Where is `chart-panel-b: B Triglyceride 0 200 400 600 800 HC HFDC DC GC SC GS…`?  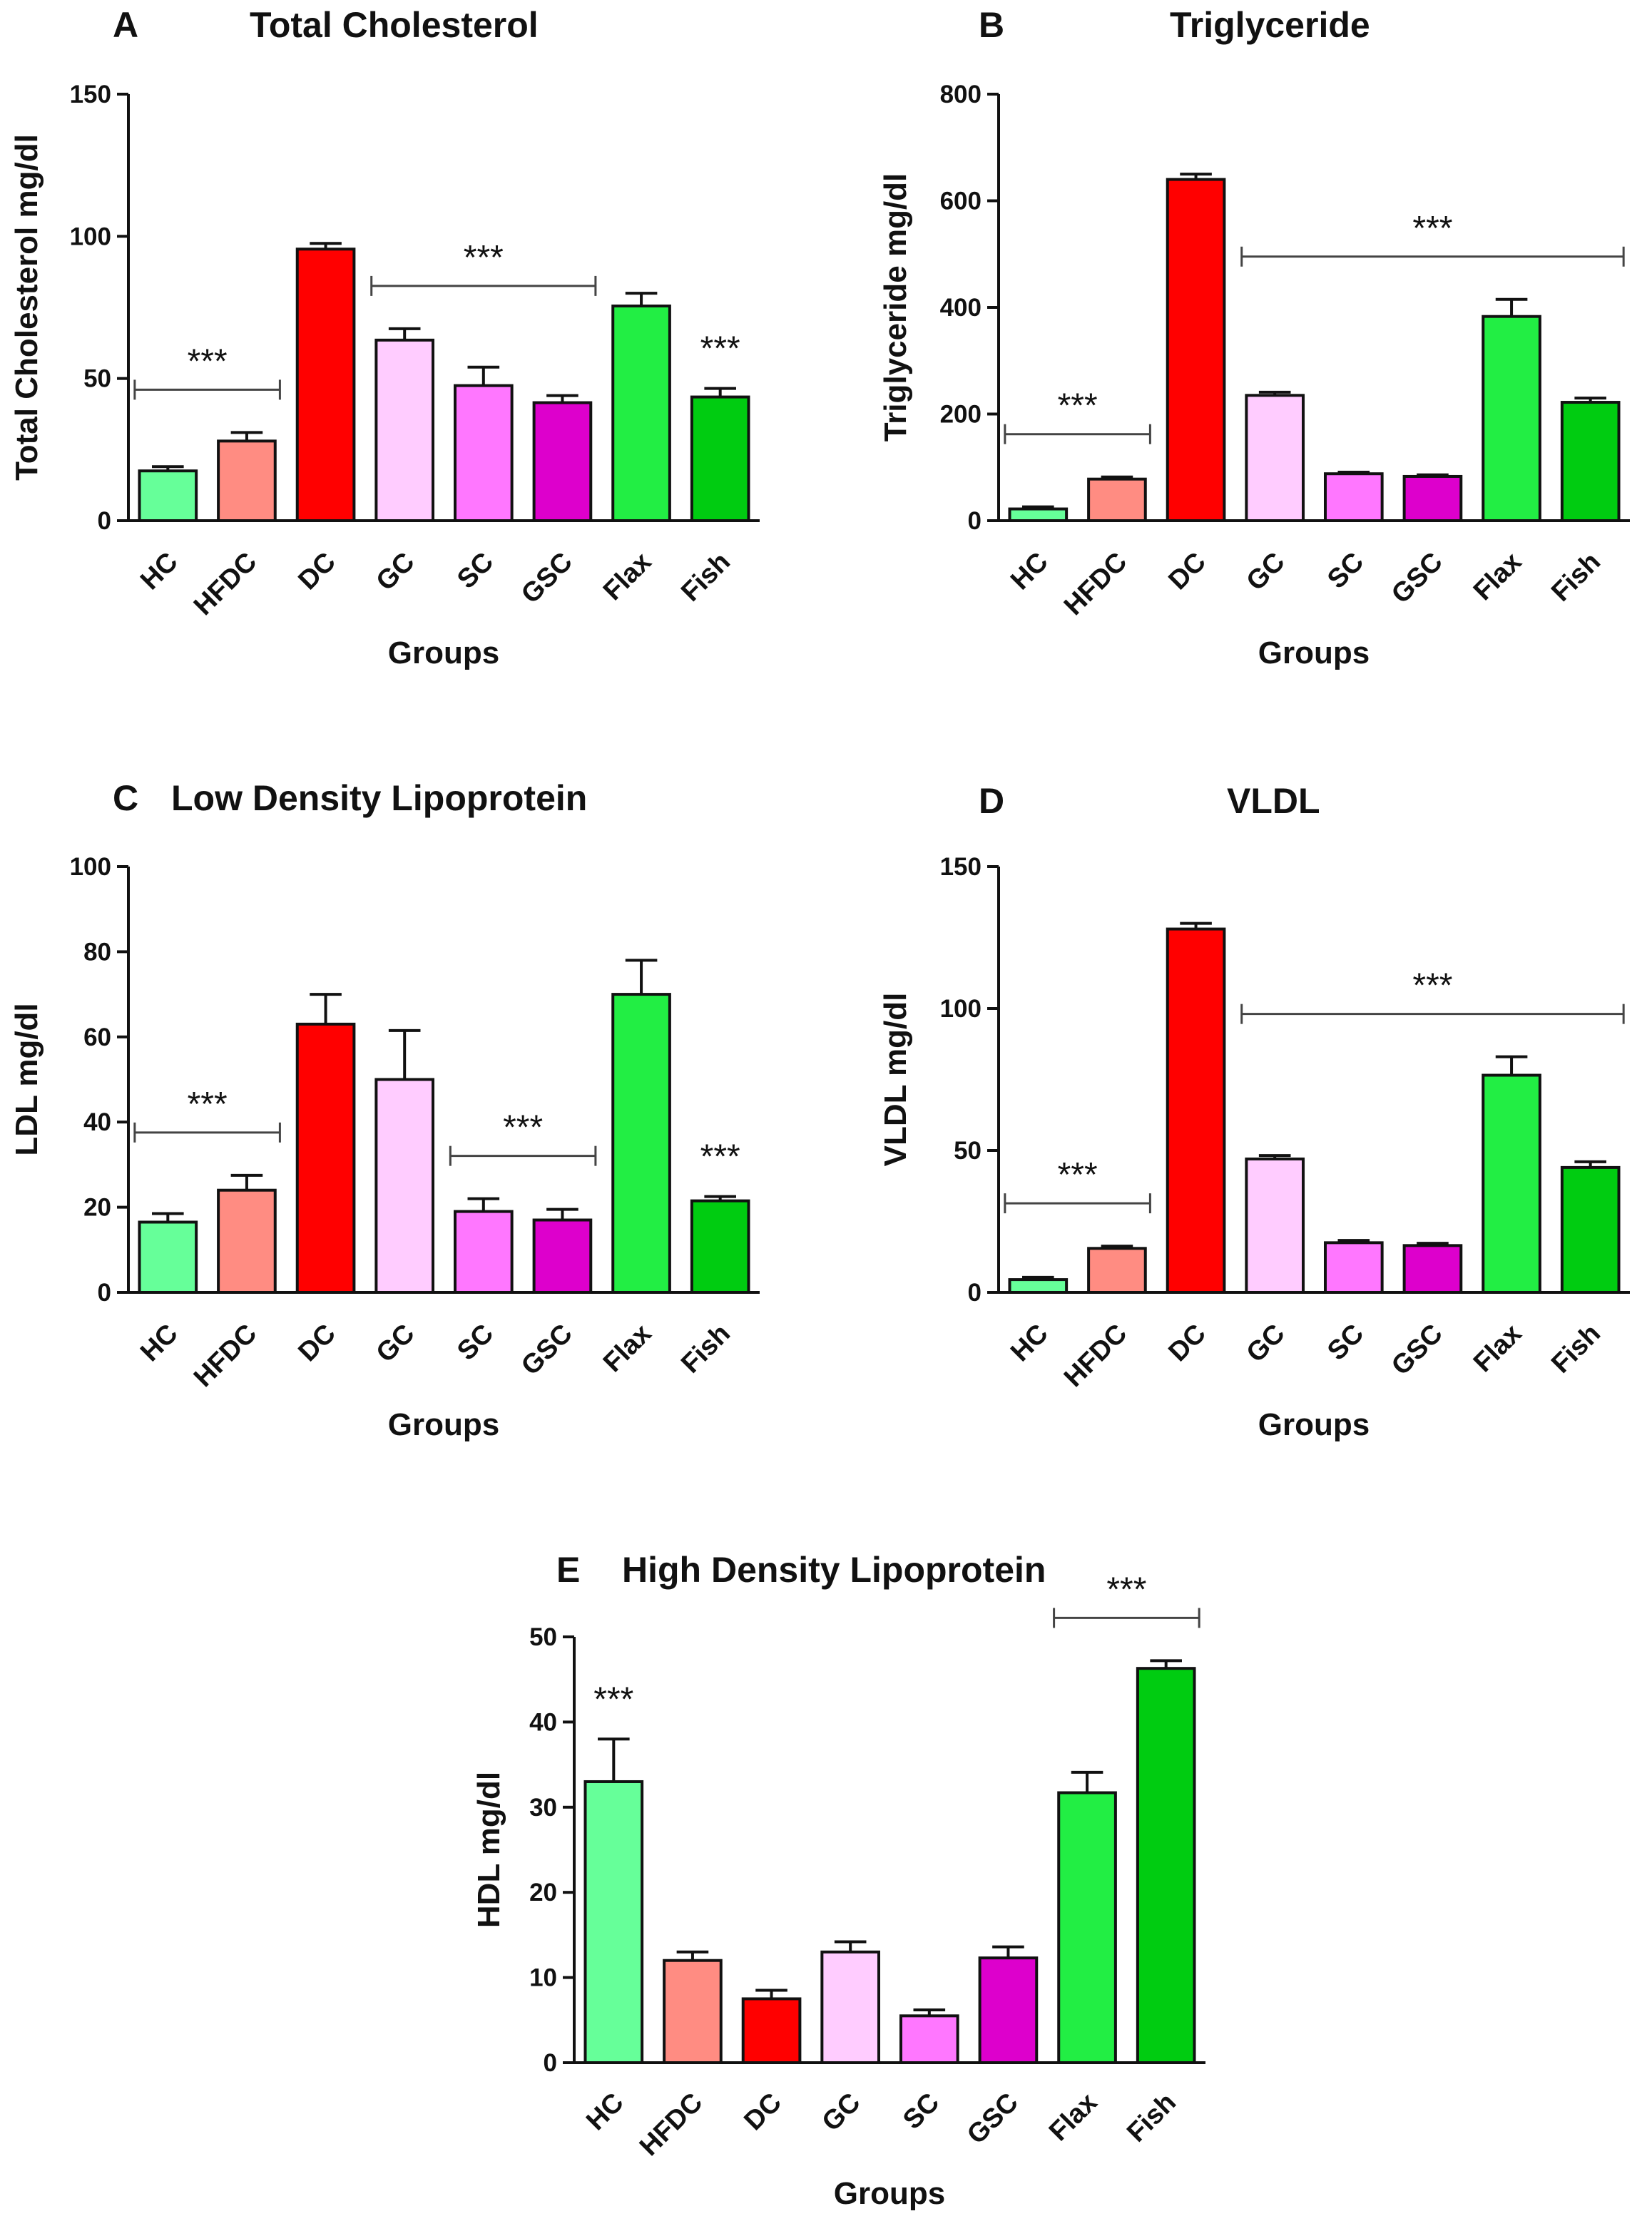 chart-panel-b: B Triglyceride 0 200 400 600 800 HC HFDC DC GC SC GS… is located at coordinates (1254, 337).